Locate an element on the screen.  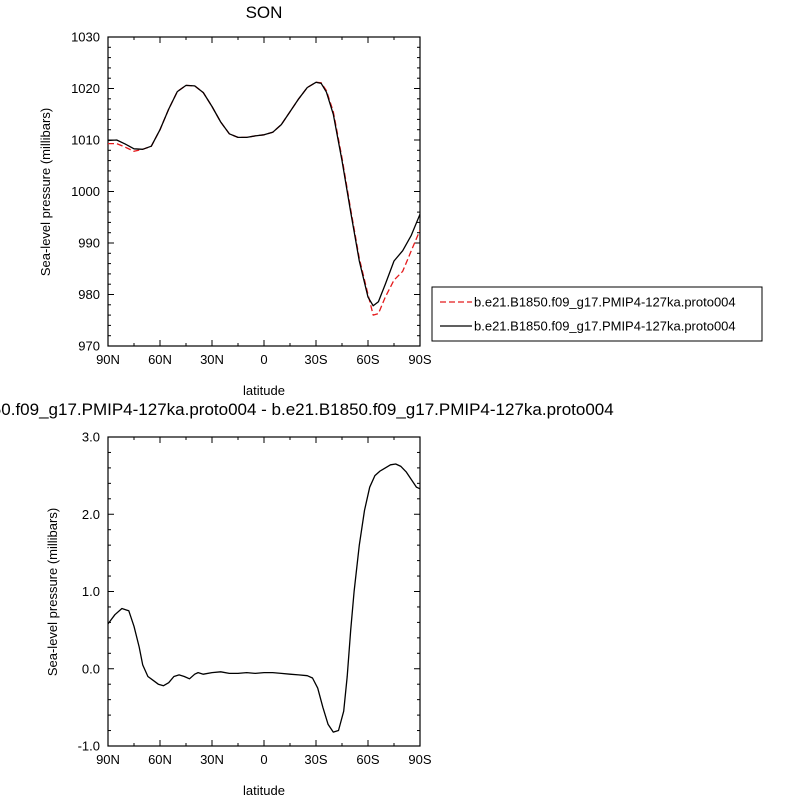
top-y-tick-label: 990 is located at coordinates (89, 243).